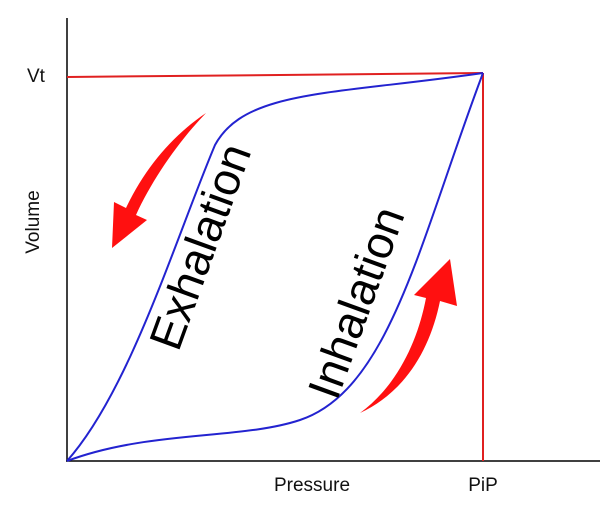 Image resolution: width=600 pixels, height=505 pixels. I want to click on y-axis-label: Volume, so click(33, 221).